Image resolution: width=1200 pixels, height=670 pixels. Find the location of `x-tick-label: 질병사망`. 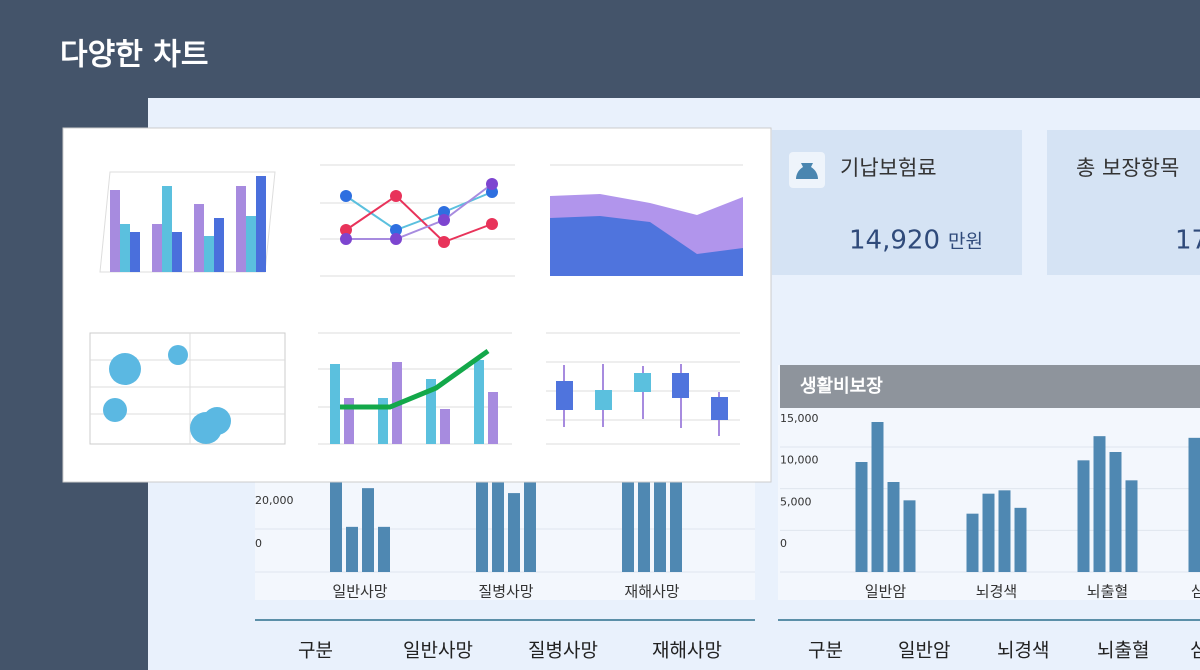

x-tick-label: 질병사망 is located at coordinates (505, 592).